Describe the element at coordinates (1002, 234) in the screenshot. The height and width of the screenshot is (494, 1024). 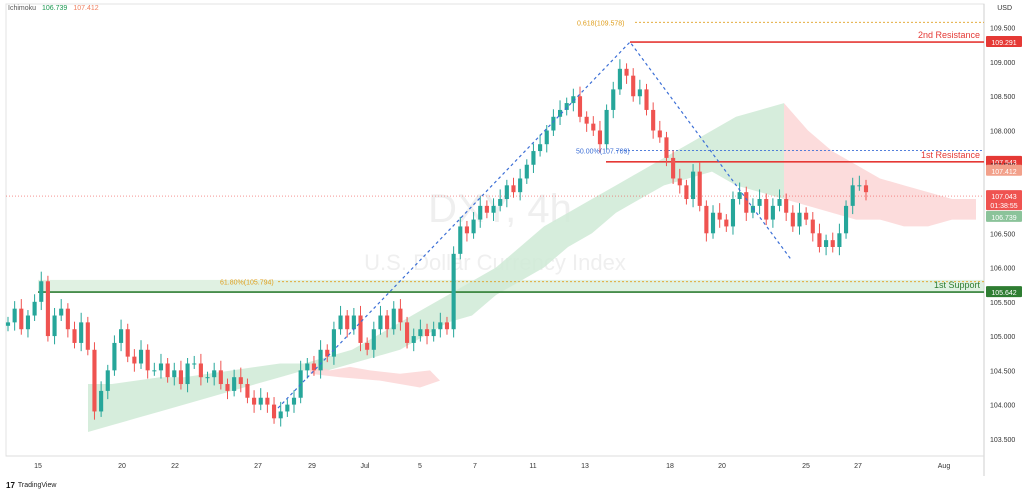
I see `y-tick-label: 106.500` at that location.